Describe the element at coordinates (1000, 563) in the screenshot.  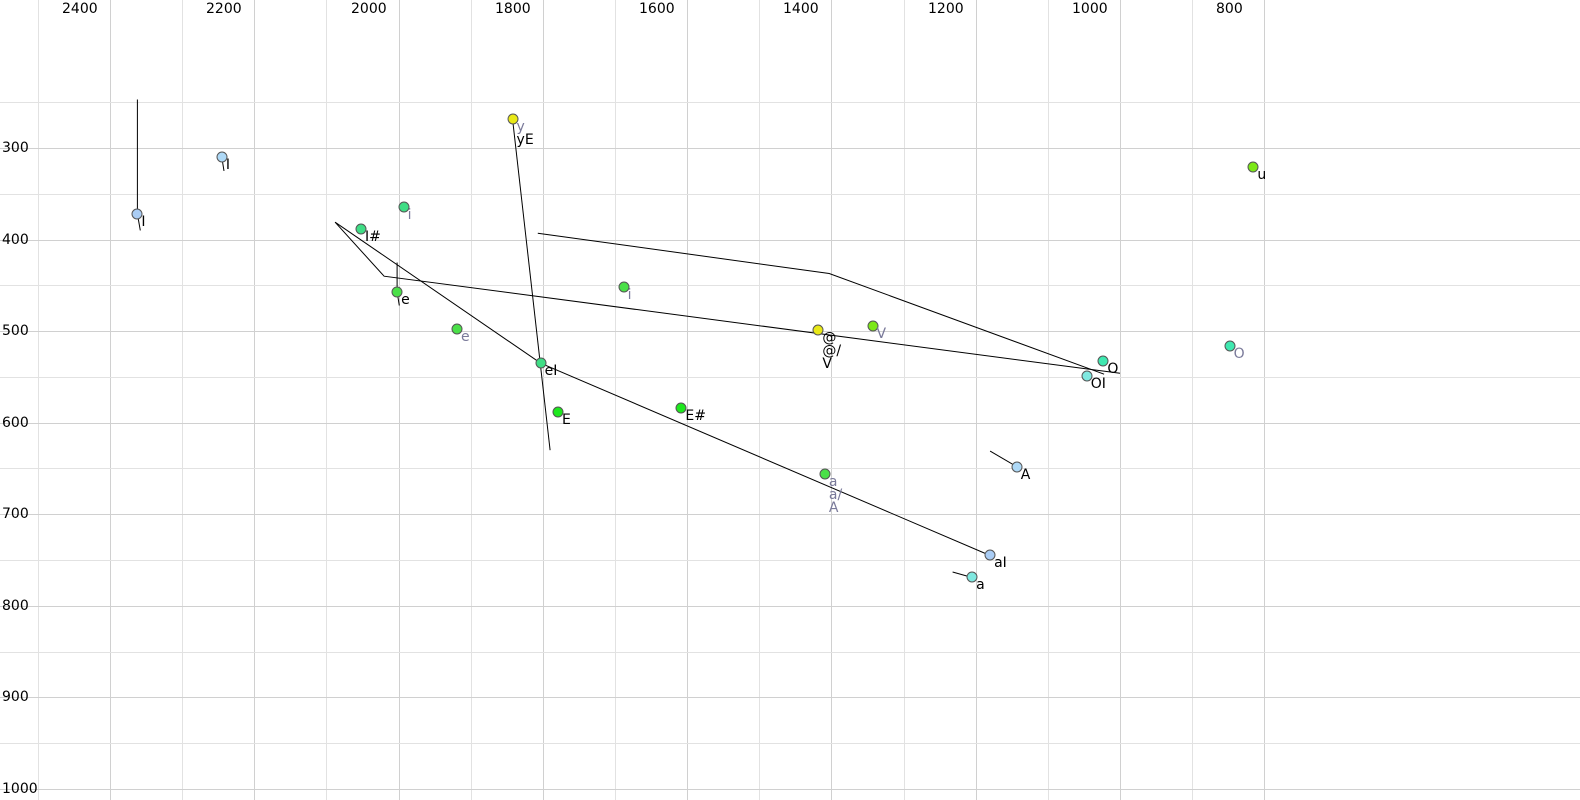
I see `data-point-label: aI` at that location.